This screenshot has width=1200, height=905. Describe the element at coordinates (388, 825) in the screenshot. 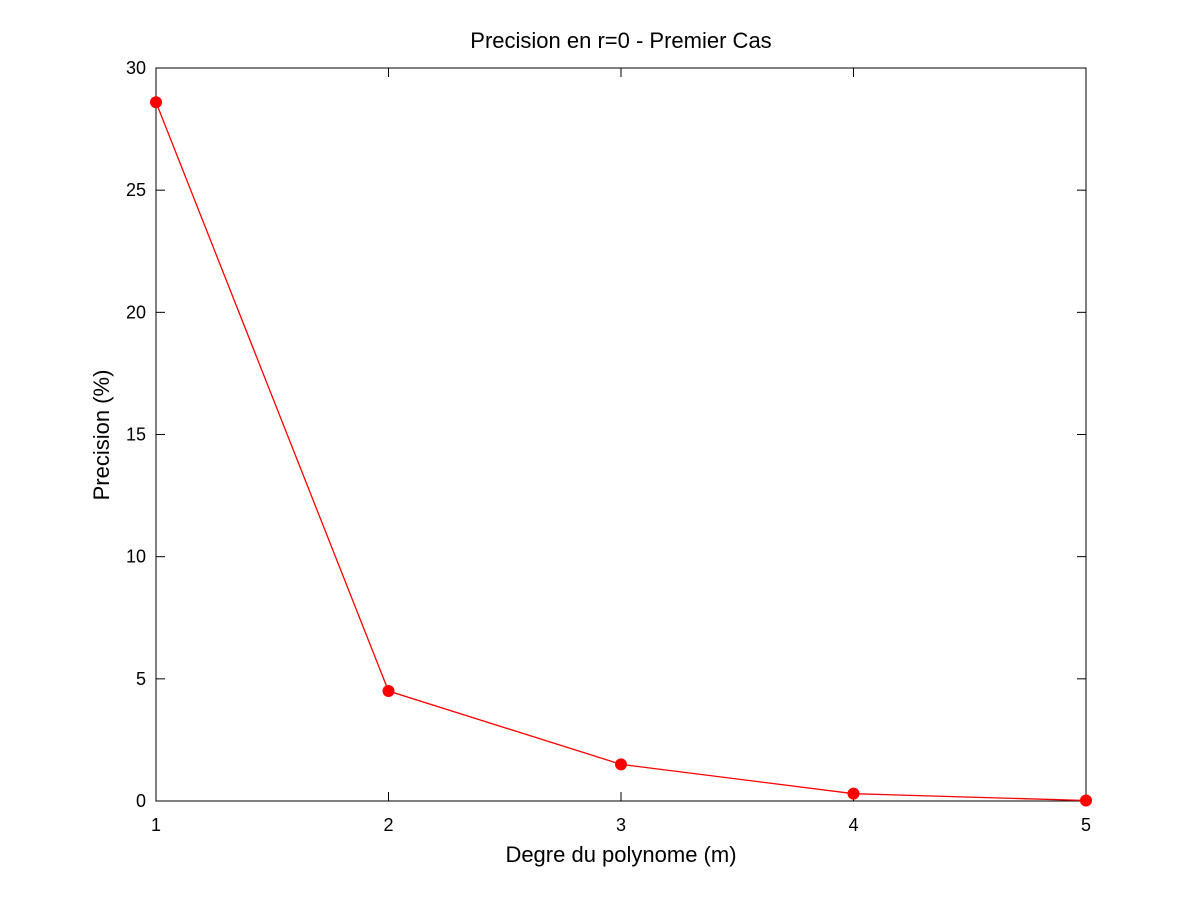

I see `x-tick-label: 2` at that location.